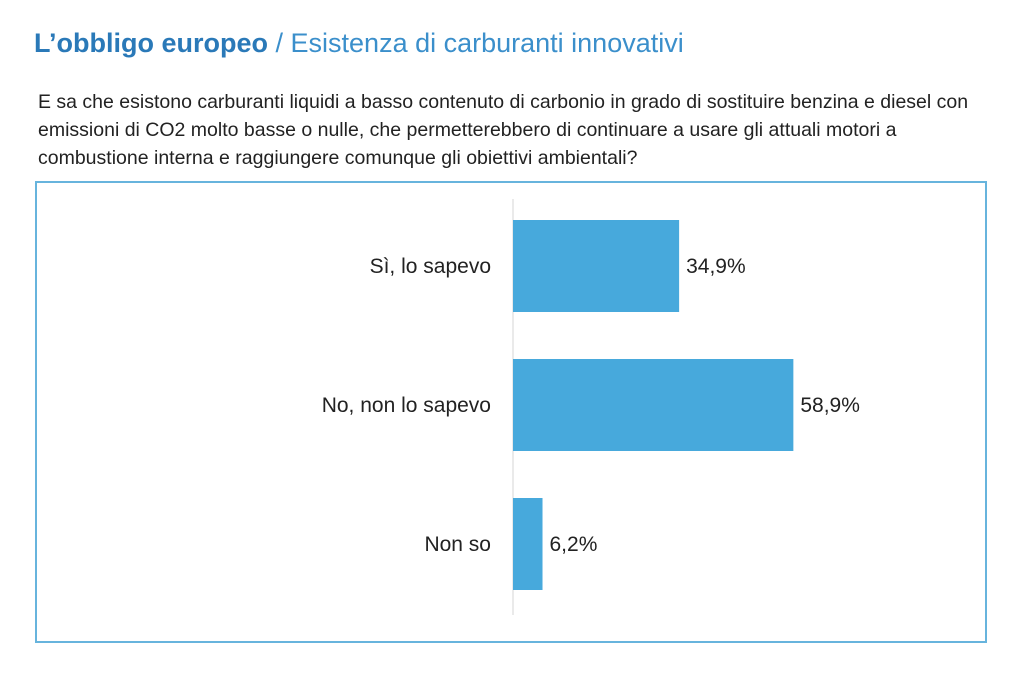 The height and width of the screenshot is (686, 1025). What do you see at coordinates (716, 266) in the screenshot?
I see `value-label: 34,9%` at bounding box center [716, 266].